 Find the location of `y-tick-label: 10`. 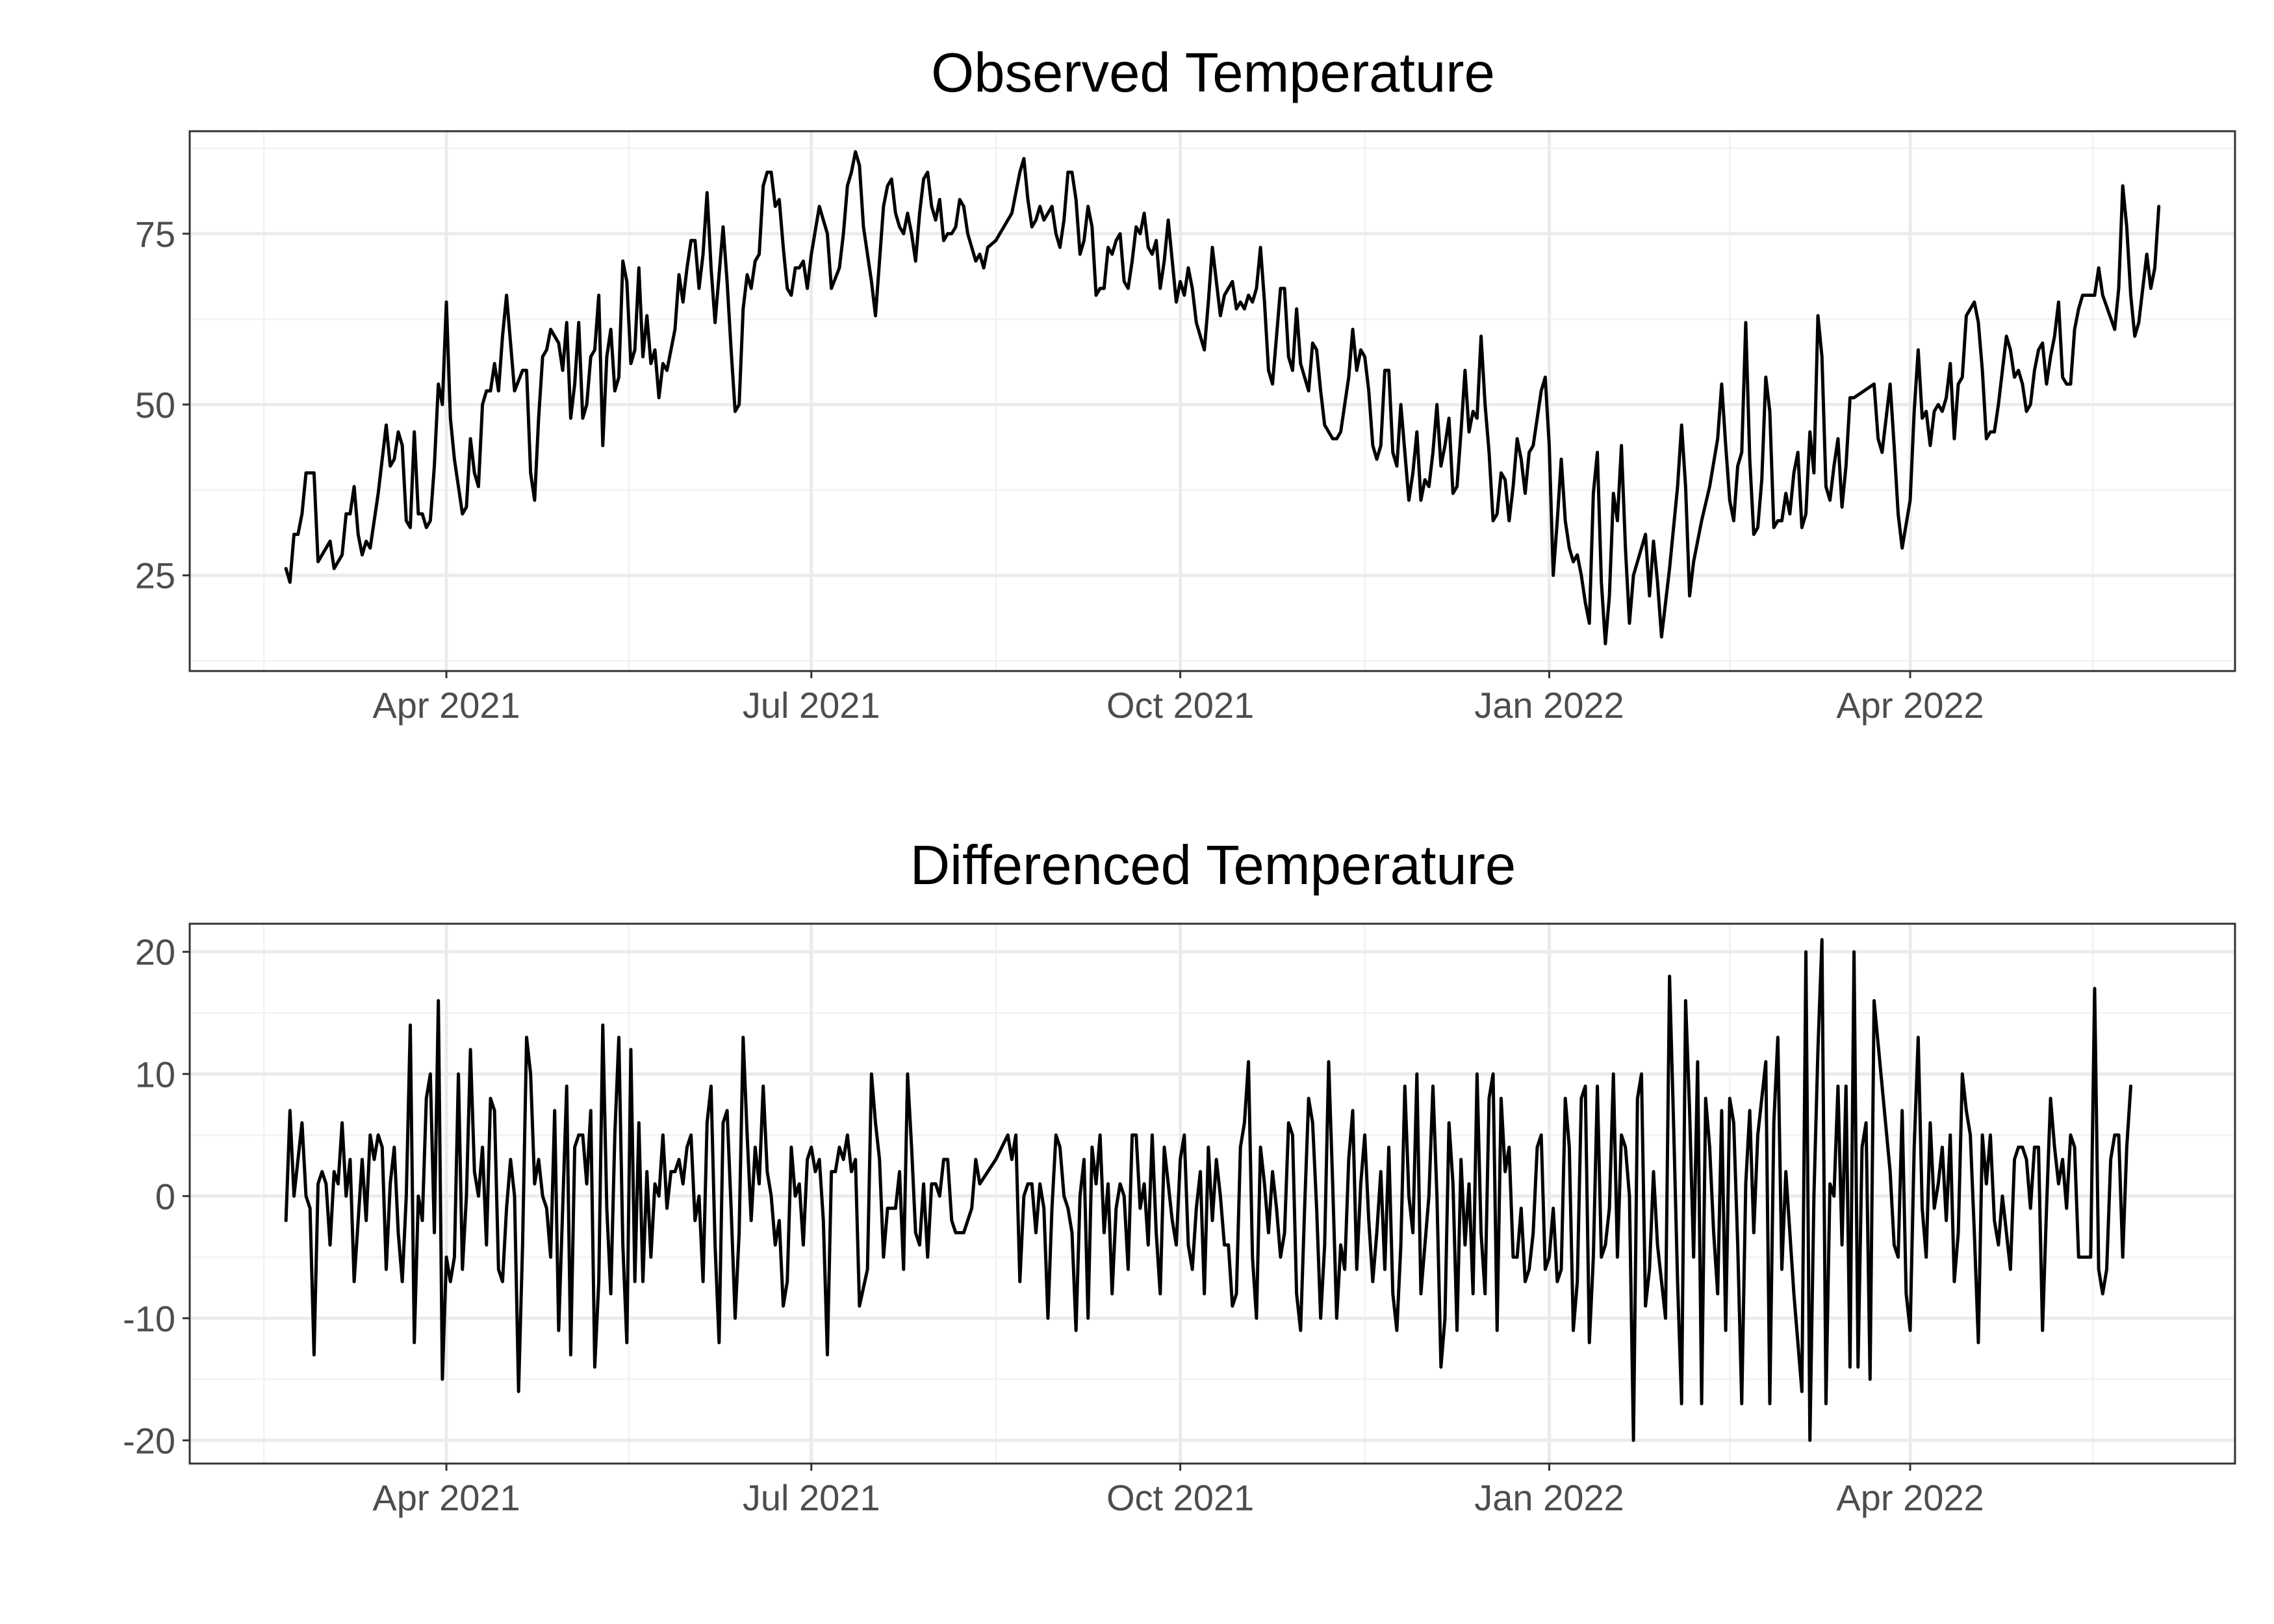

y-tick-label: 10 is located at coordinates (155, 1074).